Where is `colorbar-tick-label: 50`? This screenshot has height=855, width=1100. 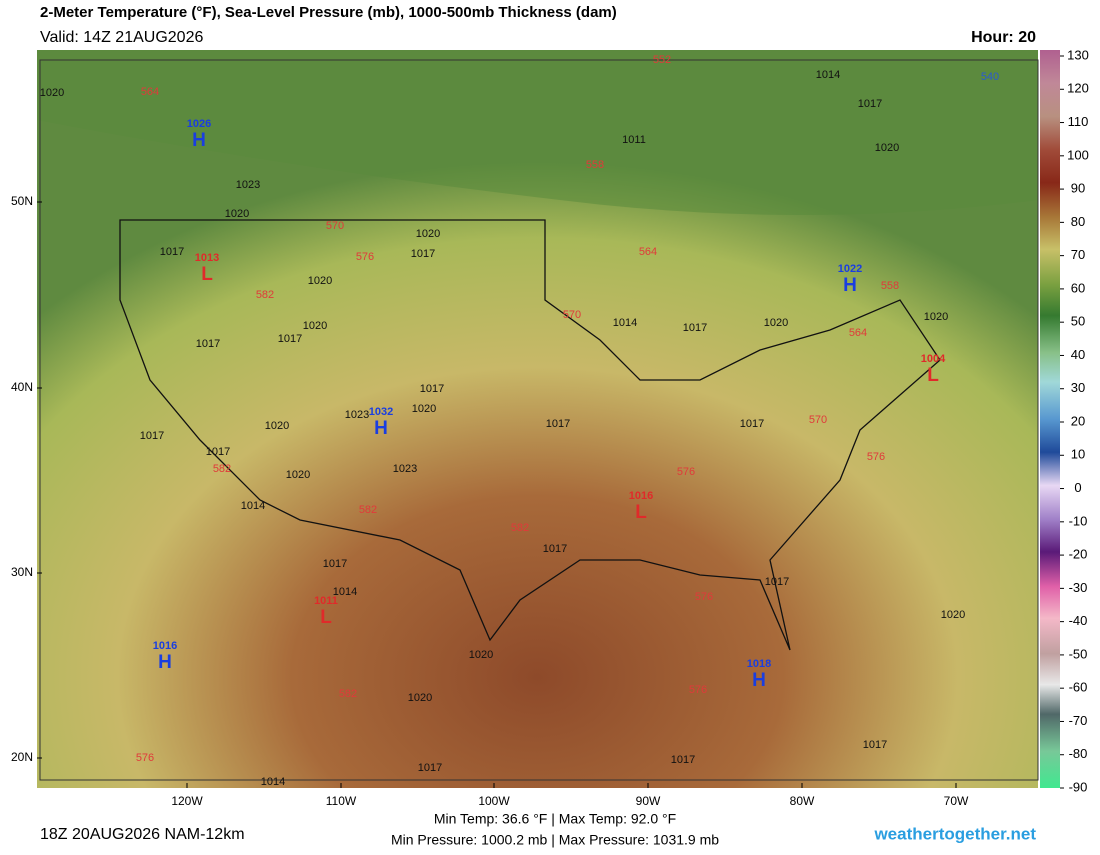 colorbar-tick-label: 50 is located at coordinates (1078, 321).